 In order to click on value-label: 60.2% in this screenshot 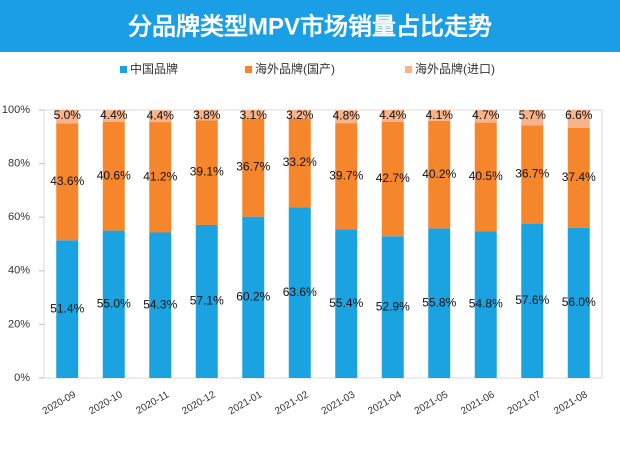, I will do `click(253, 297)`.